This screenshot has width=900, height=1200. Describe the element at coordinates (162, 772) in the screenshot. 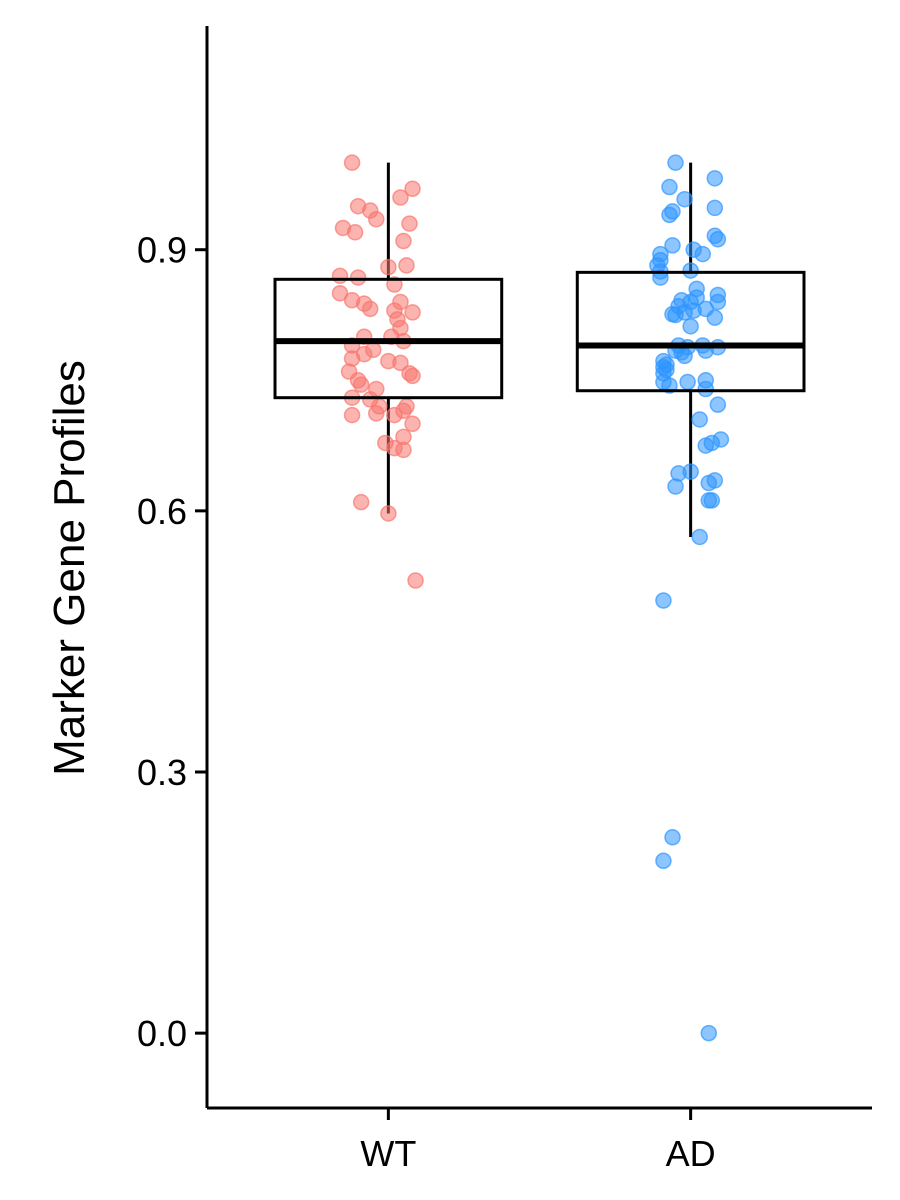

I see `y-tick-label: 0.3` at that location.